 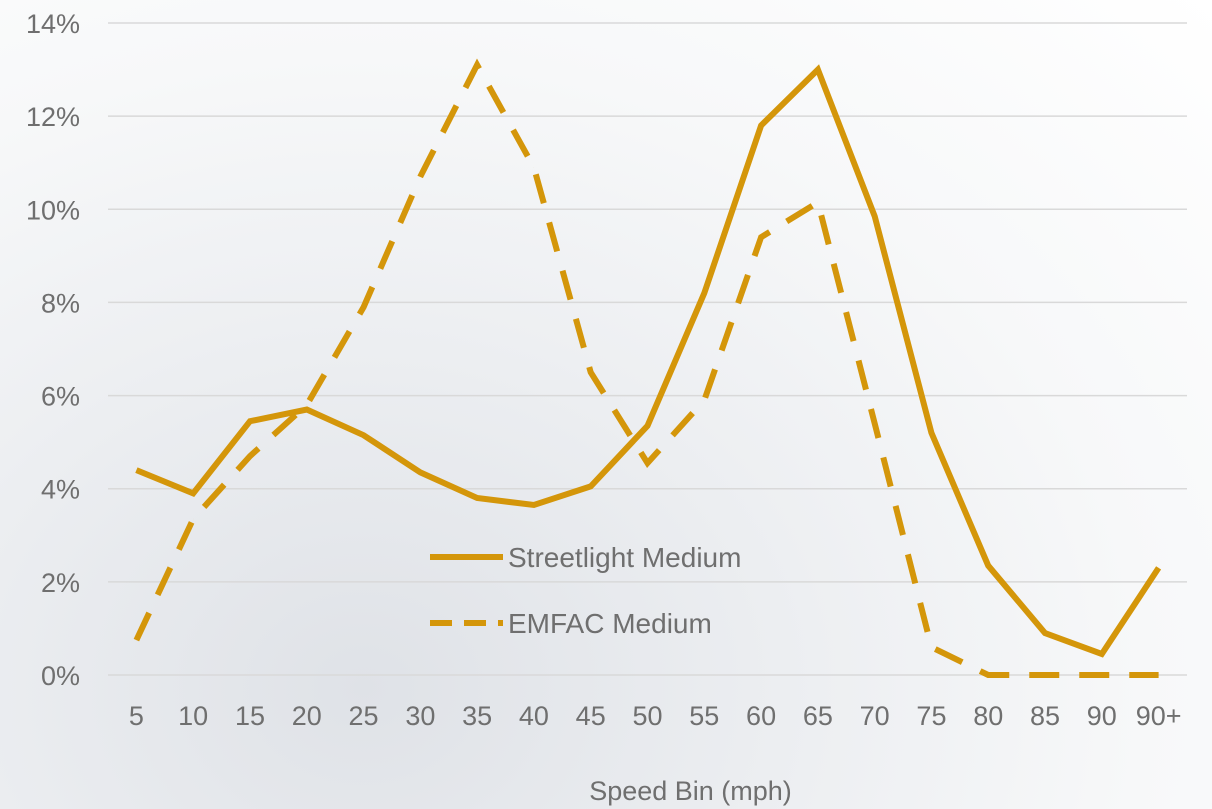 What do you see at coordinates (875, 716) in the screenshot?
I see `x-tick-label: 70` at bounding box center [875, 716].